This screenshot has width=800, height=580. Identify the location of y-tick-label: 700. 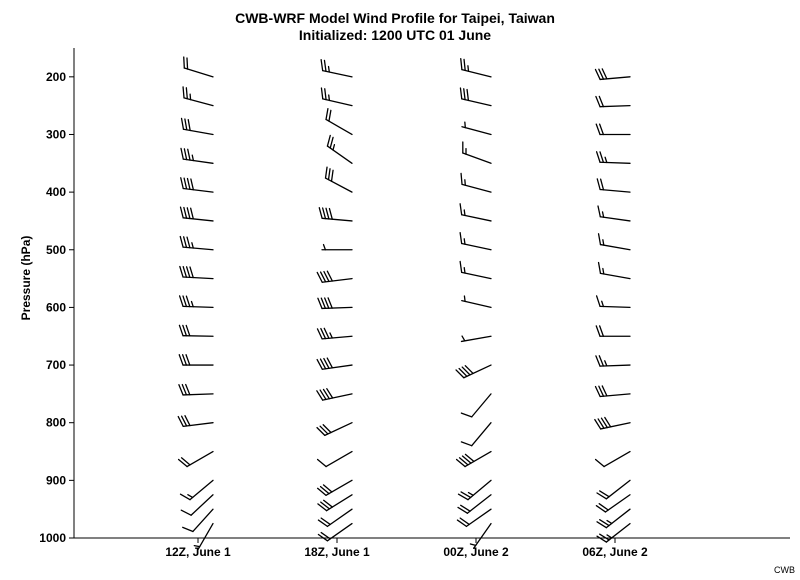
(56, 365).